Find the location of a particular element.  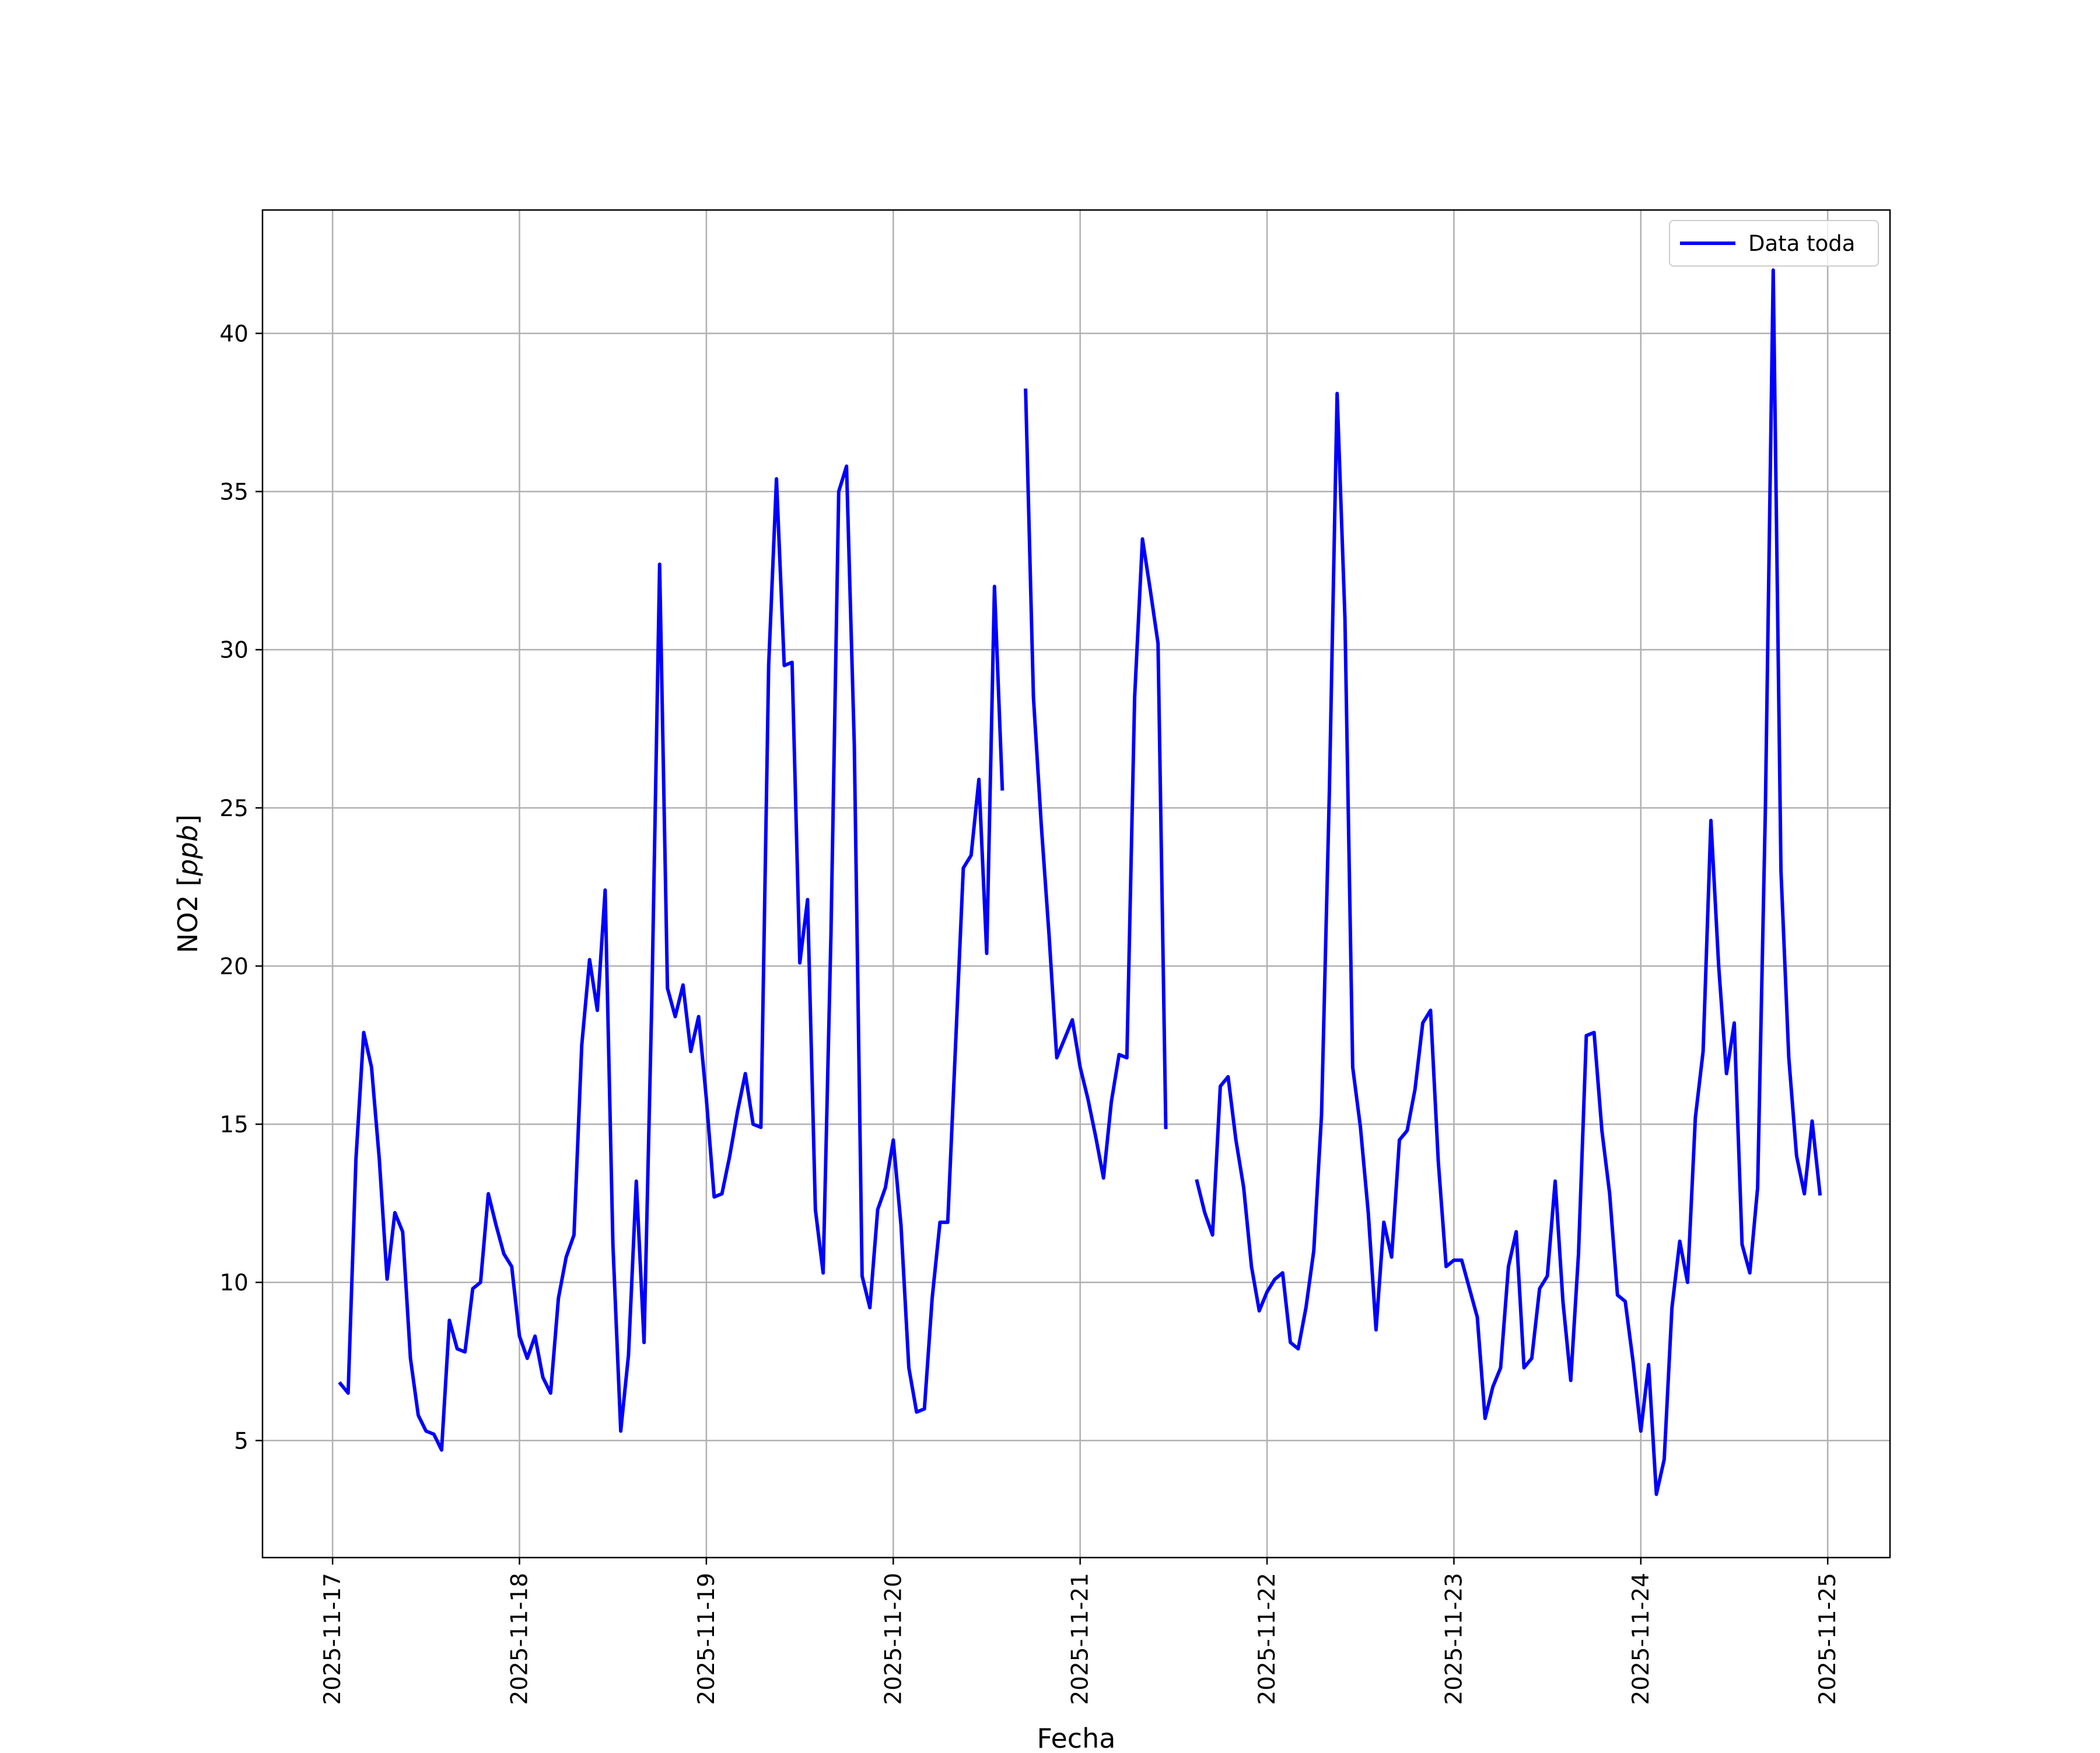

legend: Data toda is located at coordinates (1774, 243).